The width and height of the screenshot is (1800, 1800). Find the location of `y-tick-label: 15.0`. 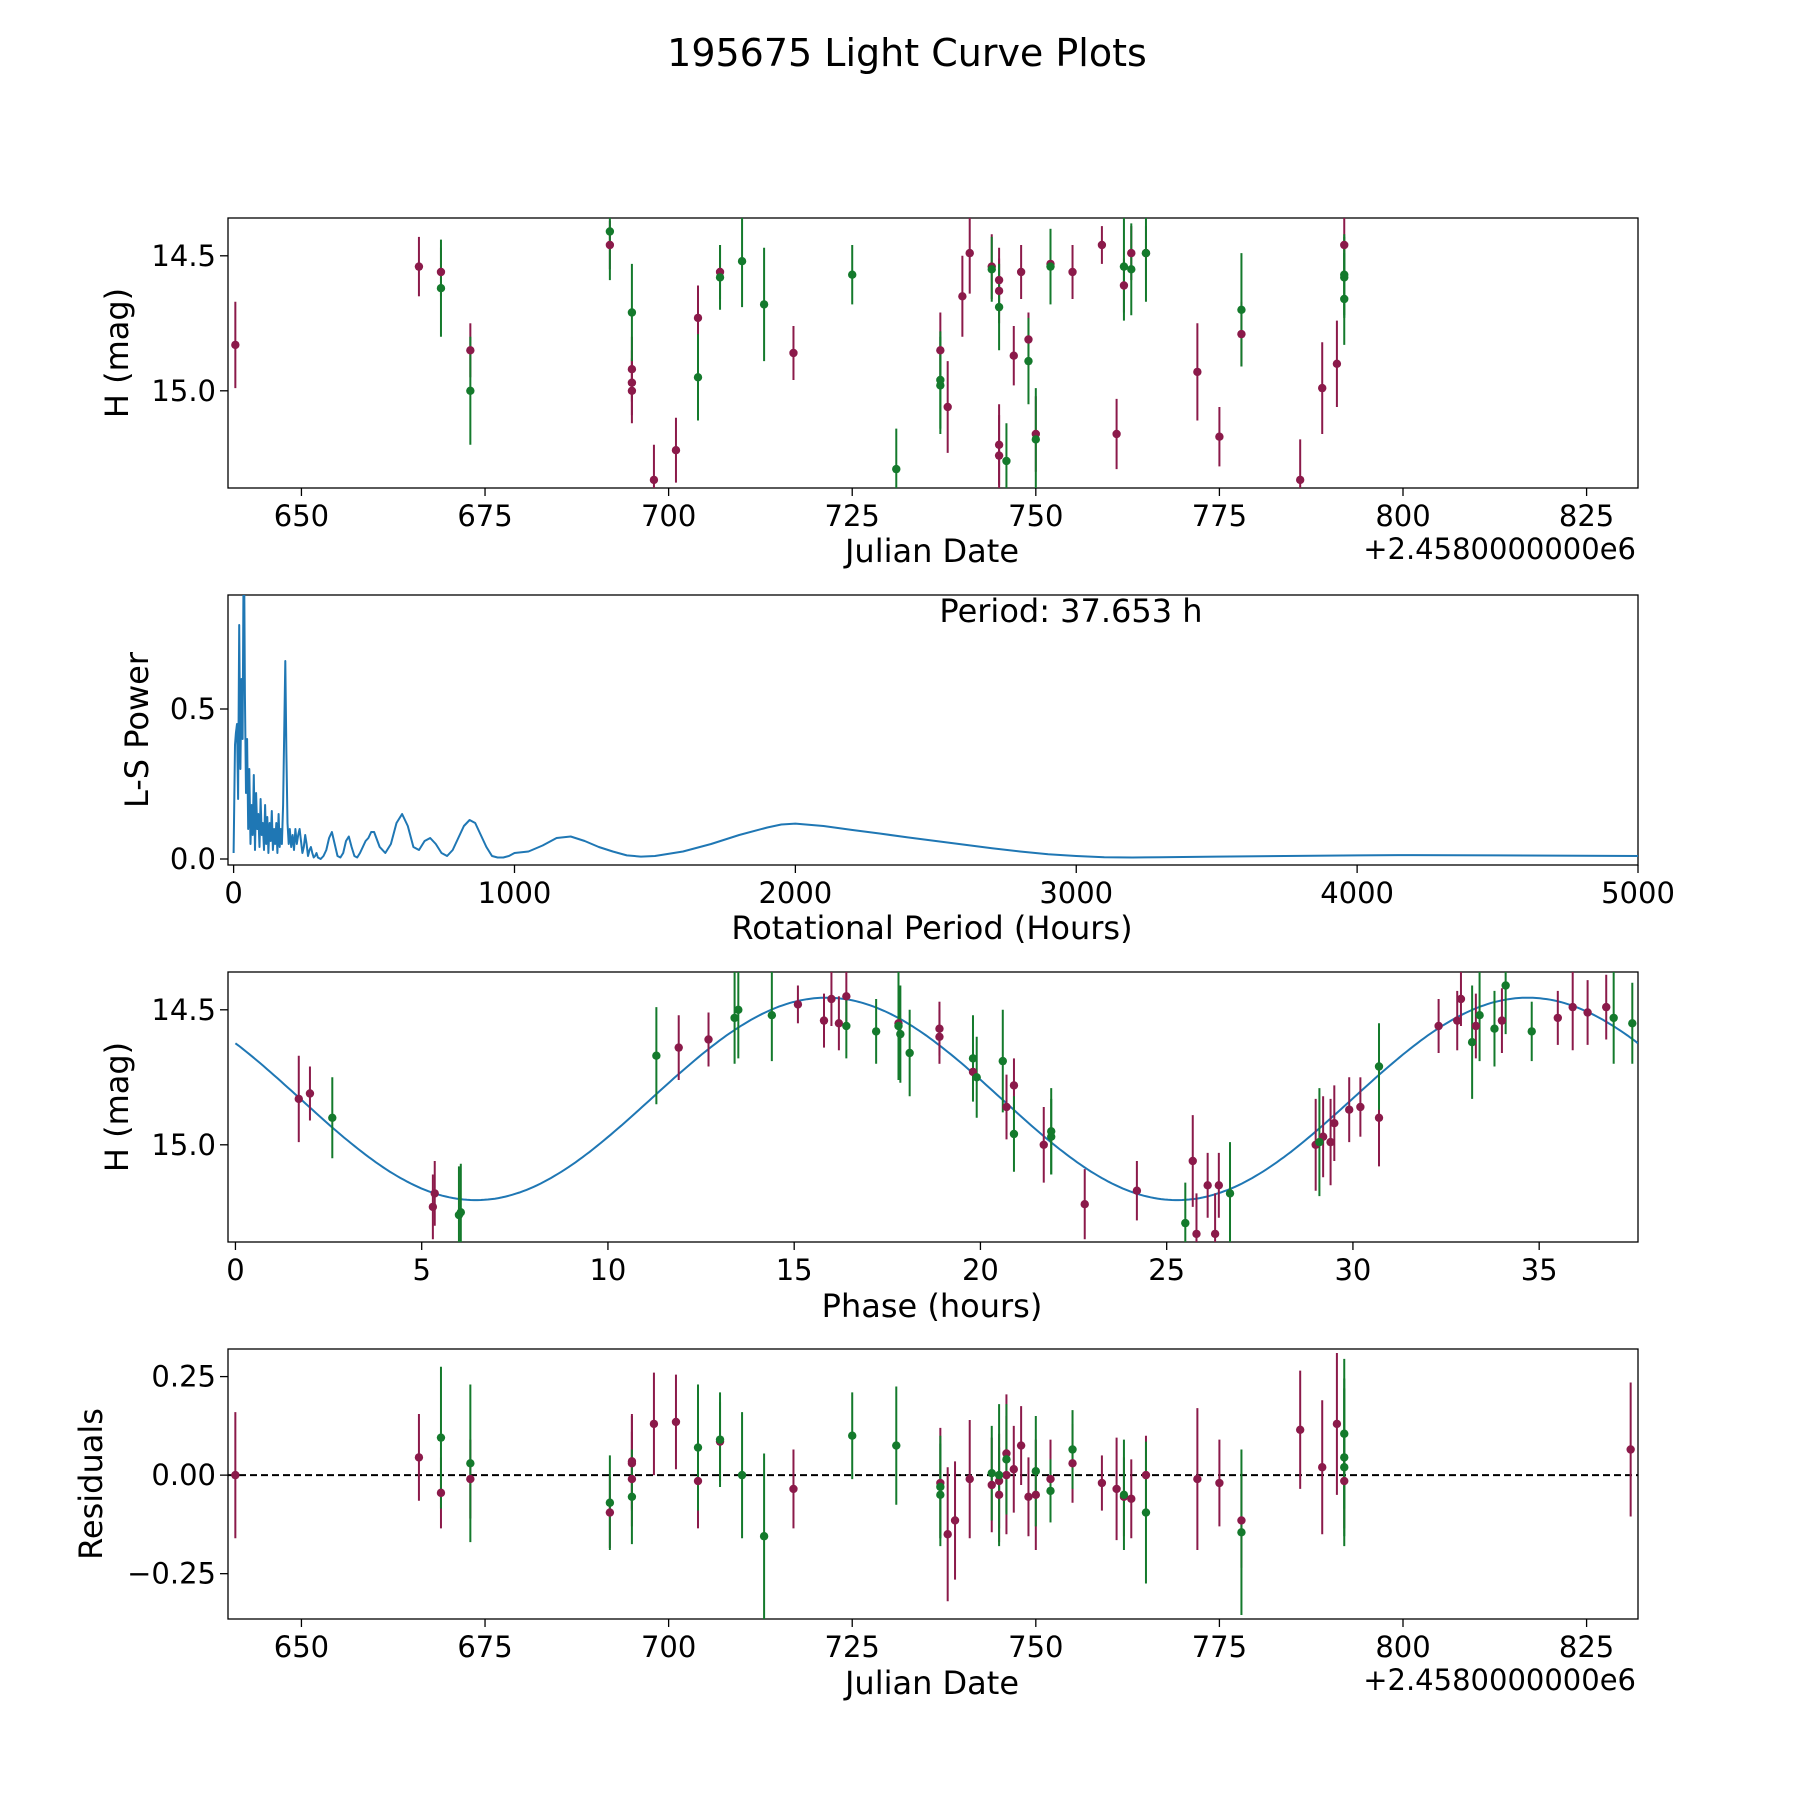

y-tick-label: 15.0 is located at coordinates (183, 1145).